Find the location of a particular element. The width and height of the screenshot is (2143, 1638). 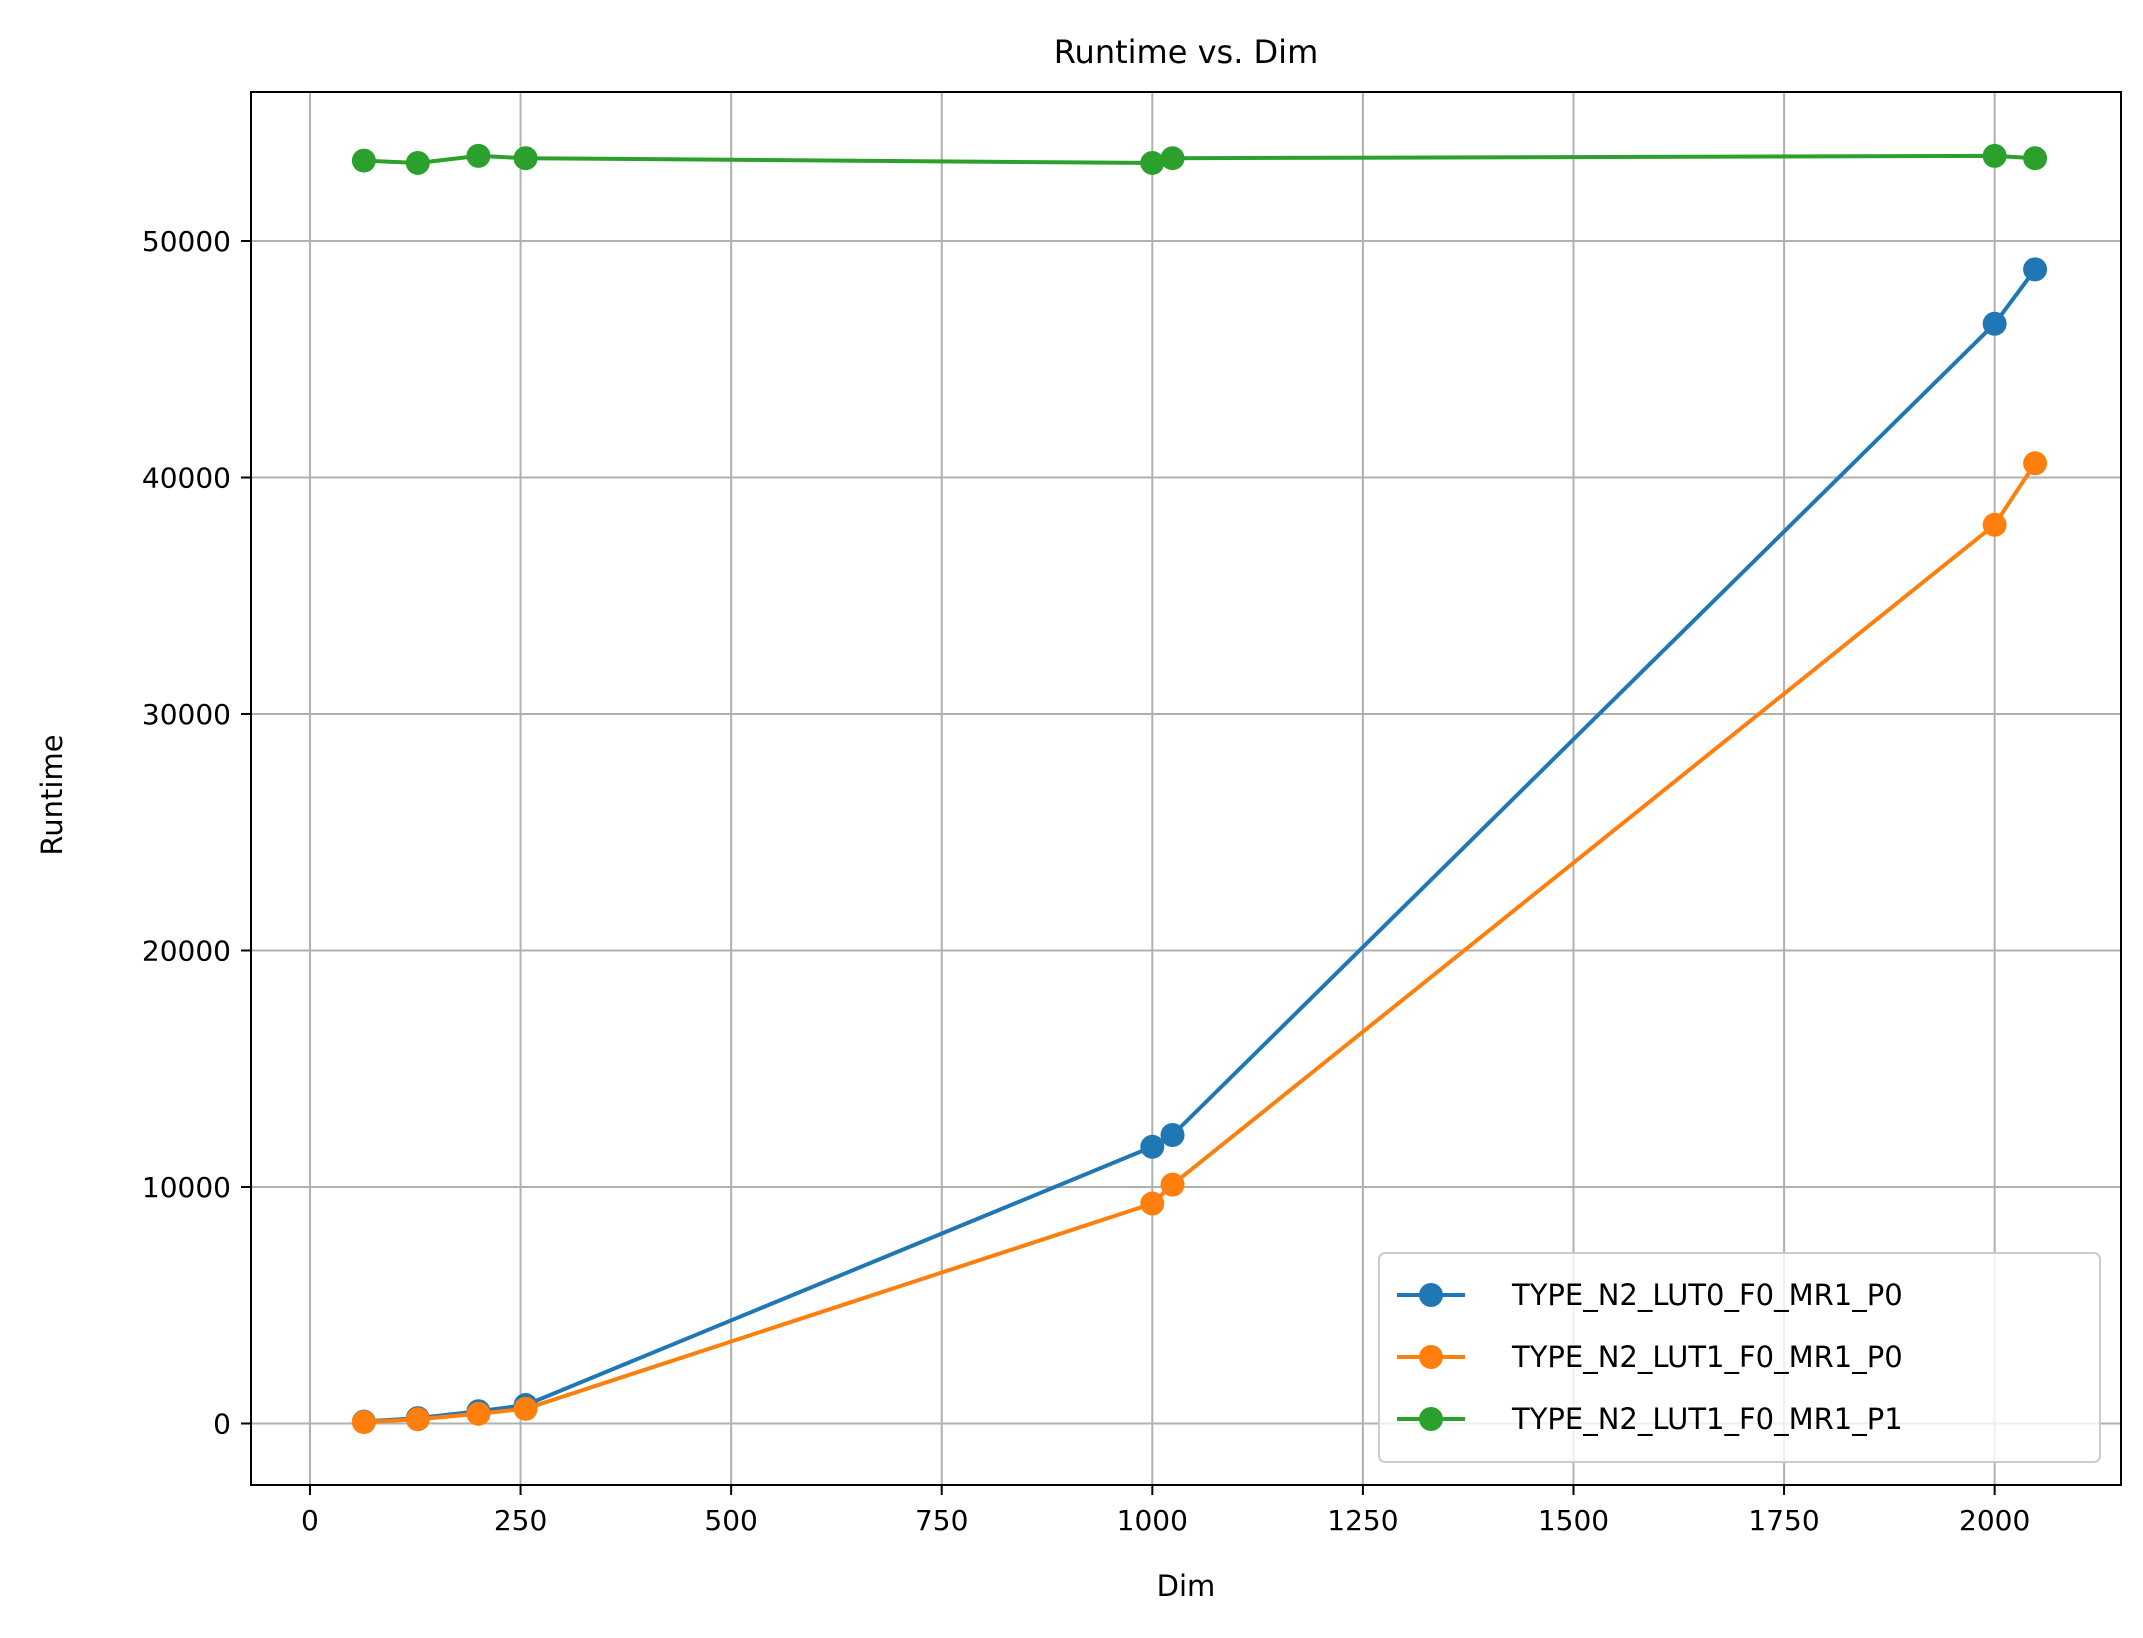

legend-item: TYPE_N2_LUT1_F0_MR1_P0 is located at coordinates (1650, 1357).